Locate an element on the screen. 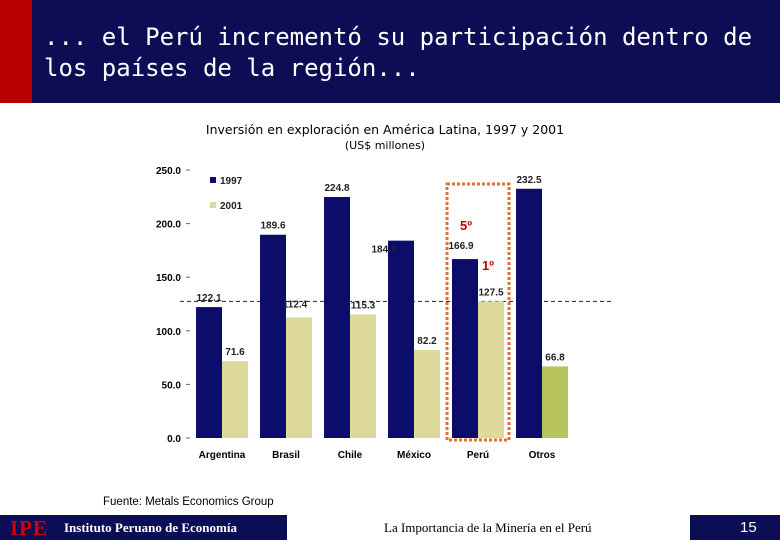  data-label: 112.4 is located at coordinates (295, 305).